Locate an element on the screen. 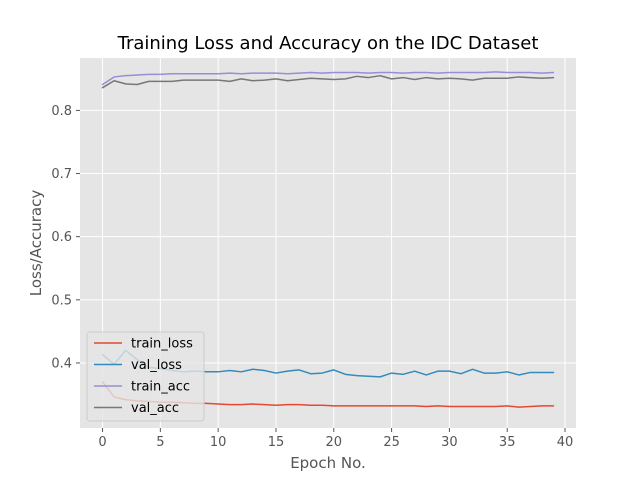  legend: train_loss val_loss train_acc val_acc is located at coordinates (145, 376).